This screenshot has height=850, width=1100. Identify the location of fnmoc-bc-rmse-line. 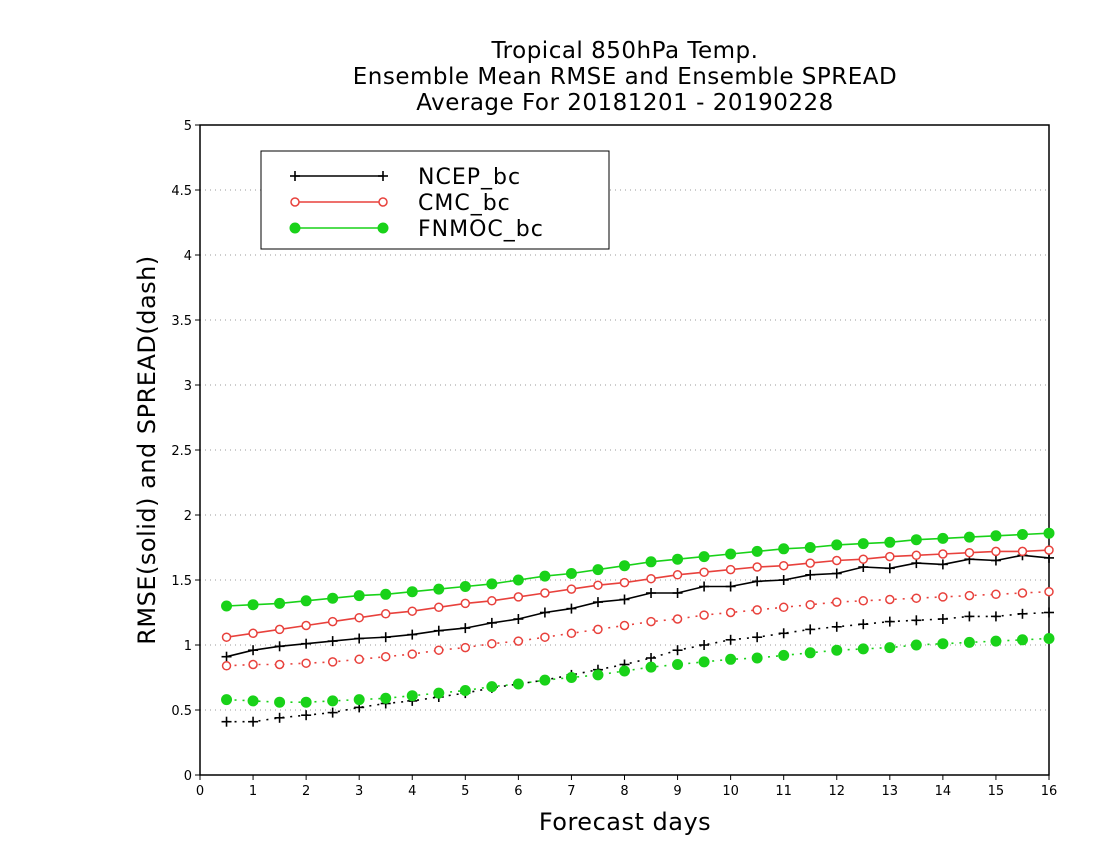
(638, 569).